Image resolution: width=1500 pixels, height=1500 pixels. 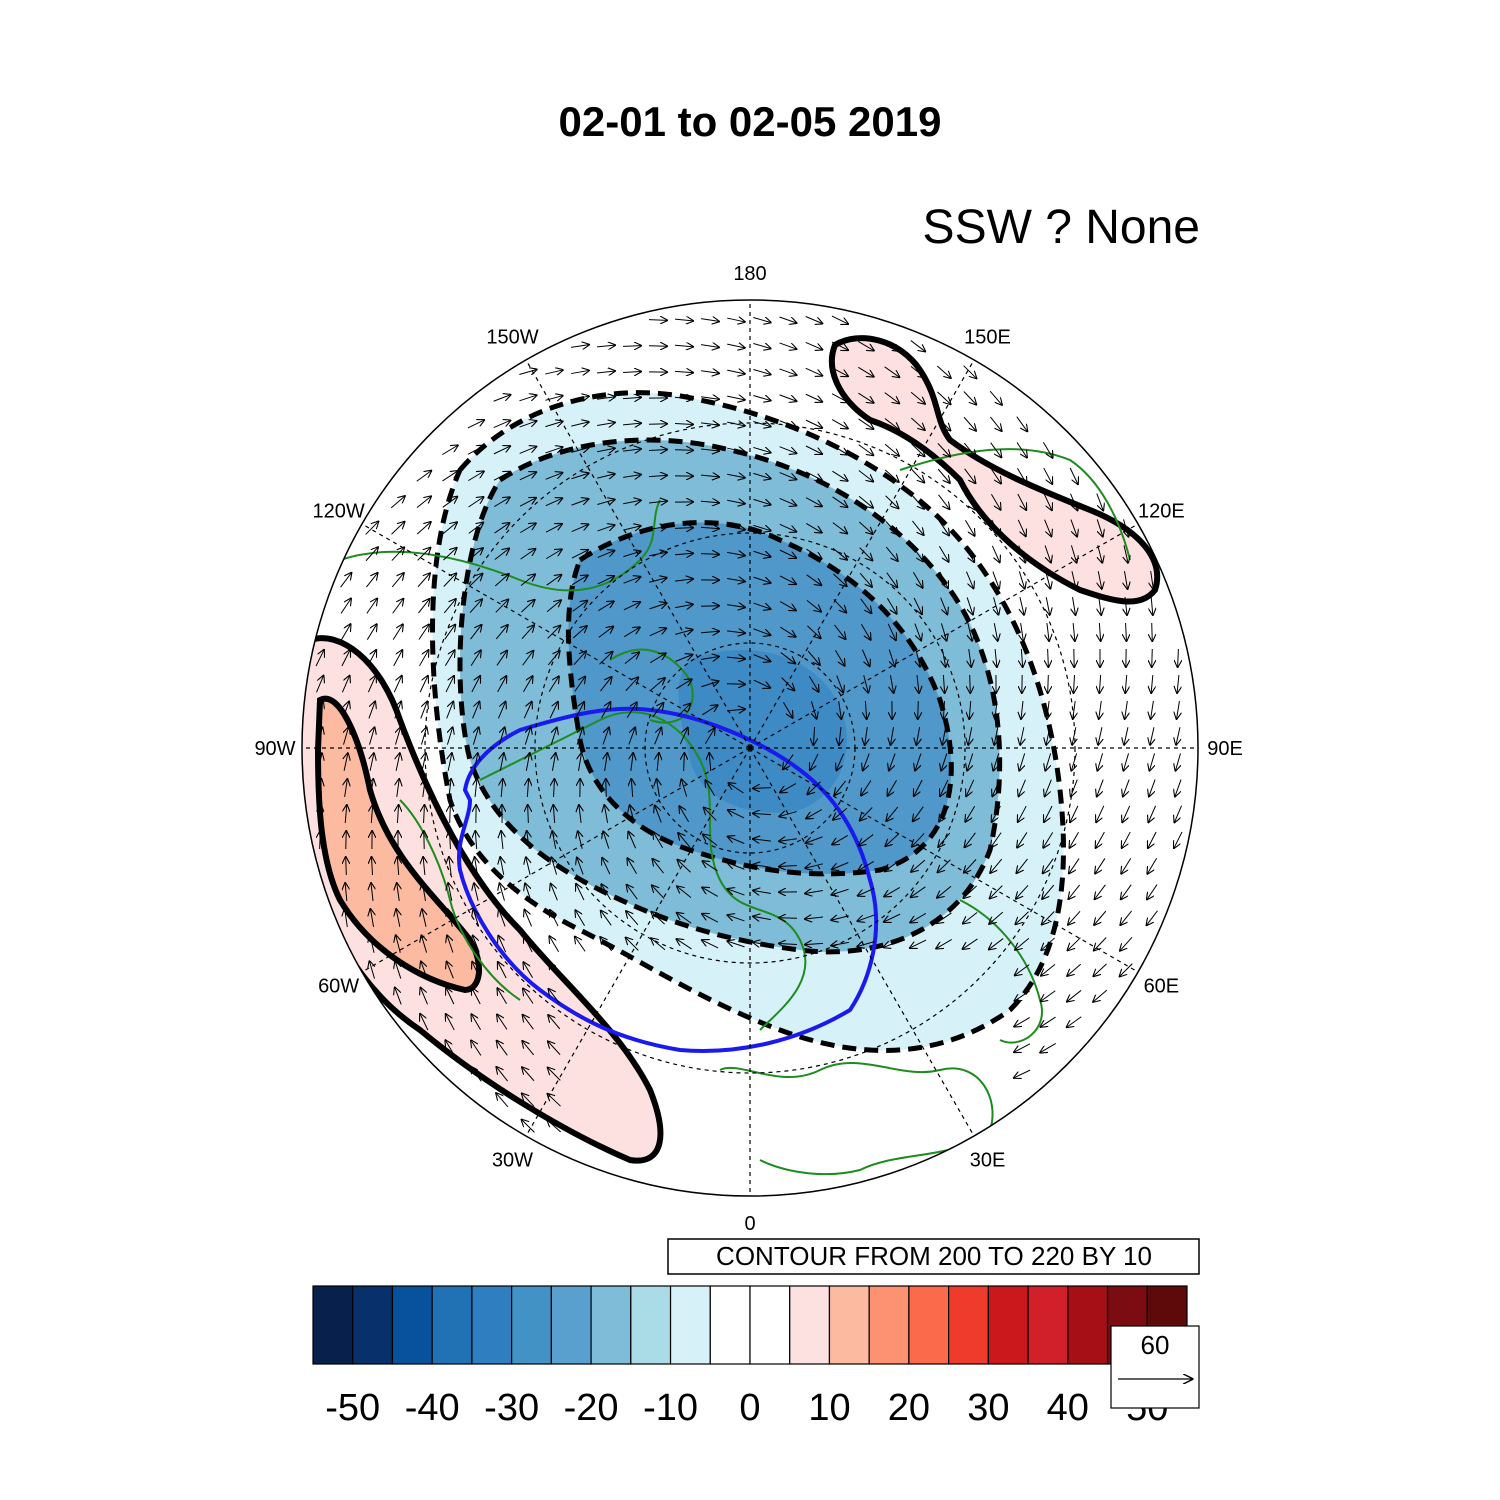 I want to click on colorbar-label: 20, so click(x=909, y=1408).